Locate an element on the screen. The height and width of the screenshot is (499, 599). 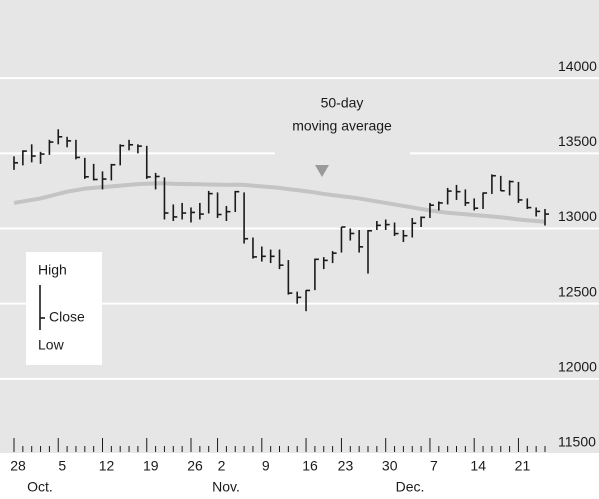
y-tick-label: 12000 is located at coordinates (577, 367).